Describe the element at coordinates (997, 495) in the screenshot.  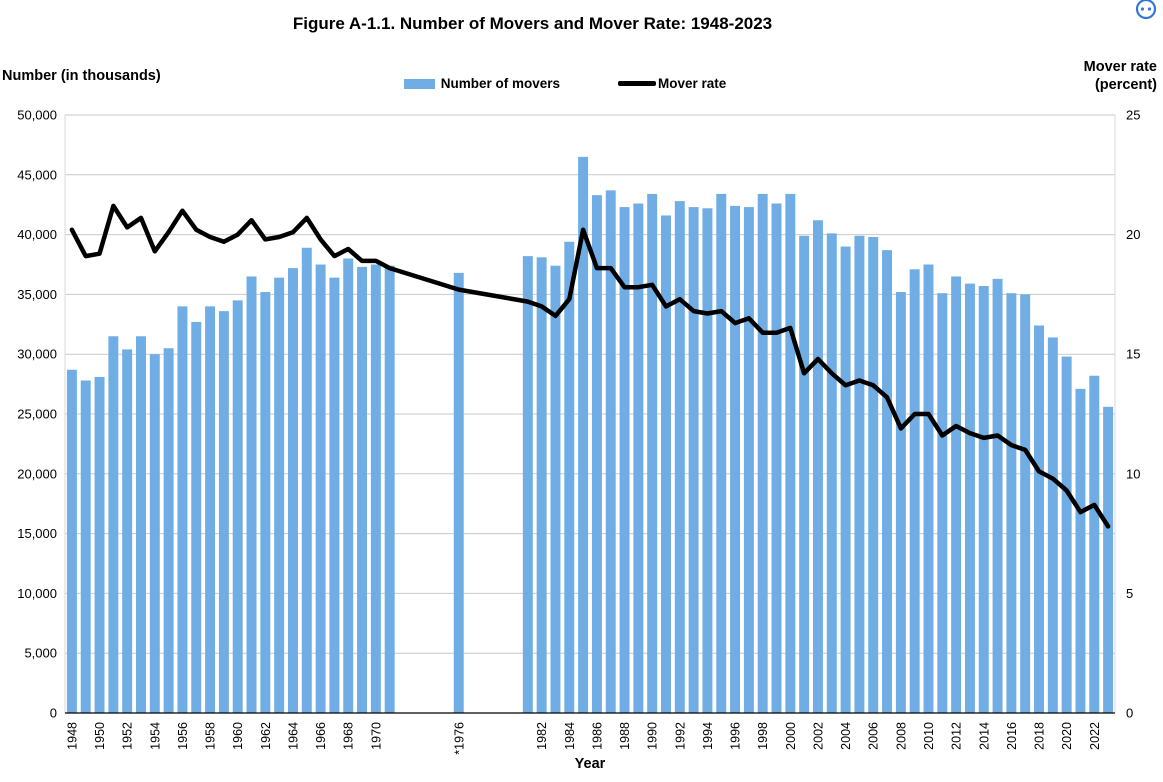
I see `mover-bar-2015` at that location.